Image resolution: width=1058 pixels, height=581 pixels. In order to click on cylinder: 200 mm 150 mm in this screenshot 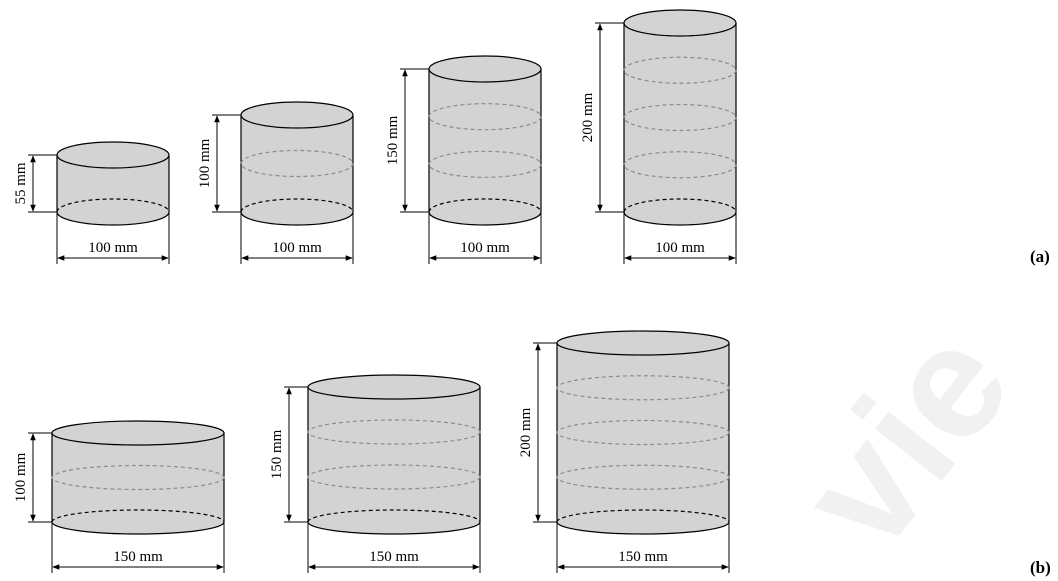, I will do `click(624, 451)`.